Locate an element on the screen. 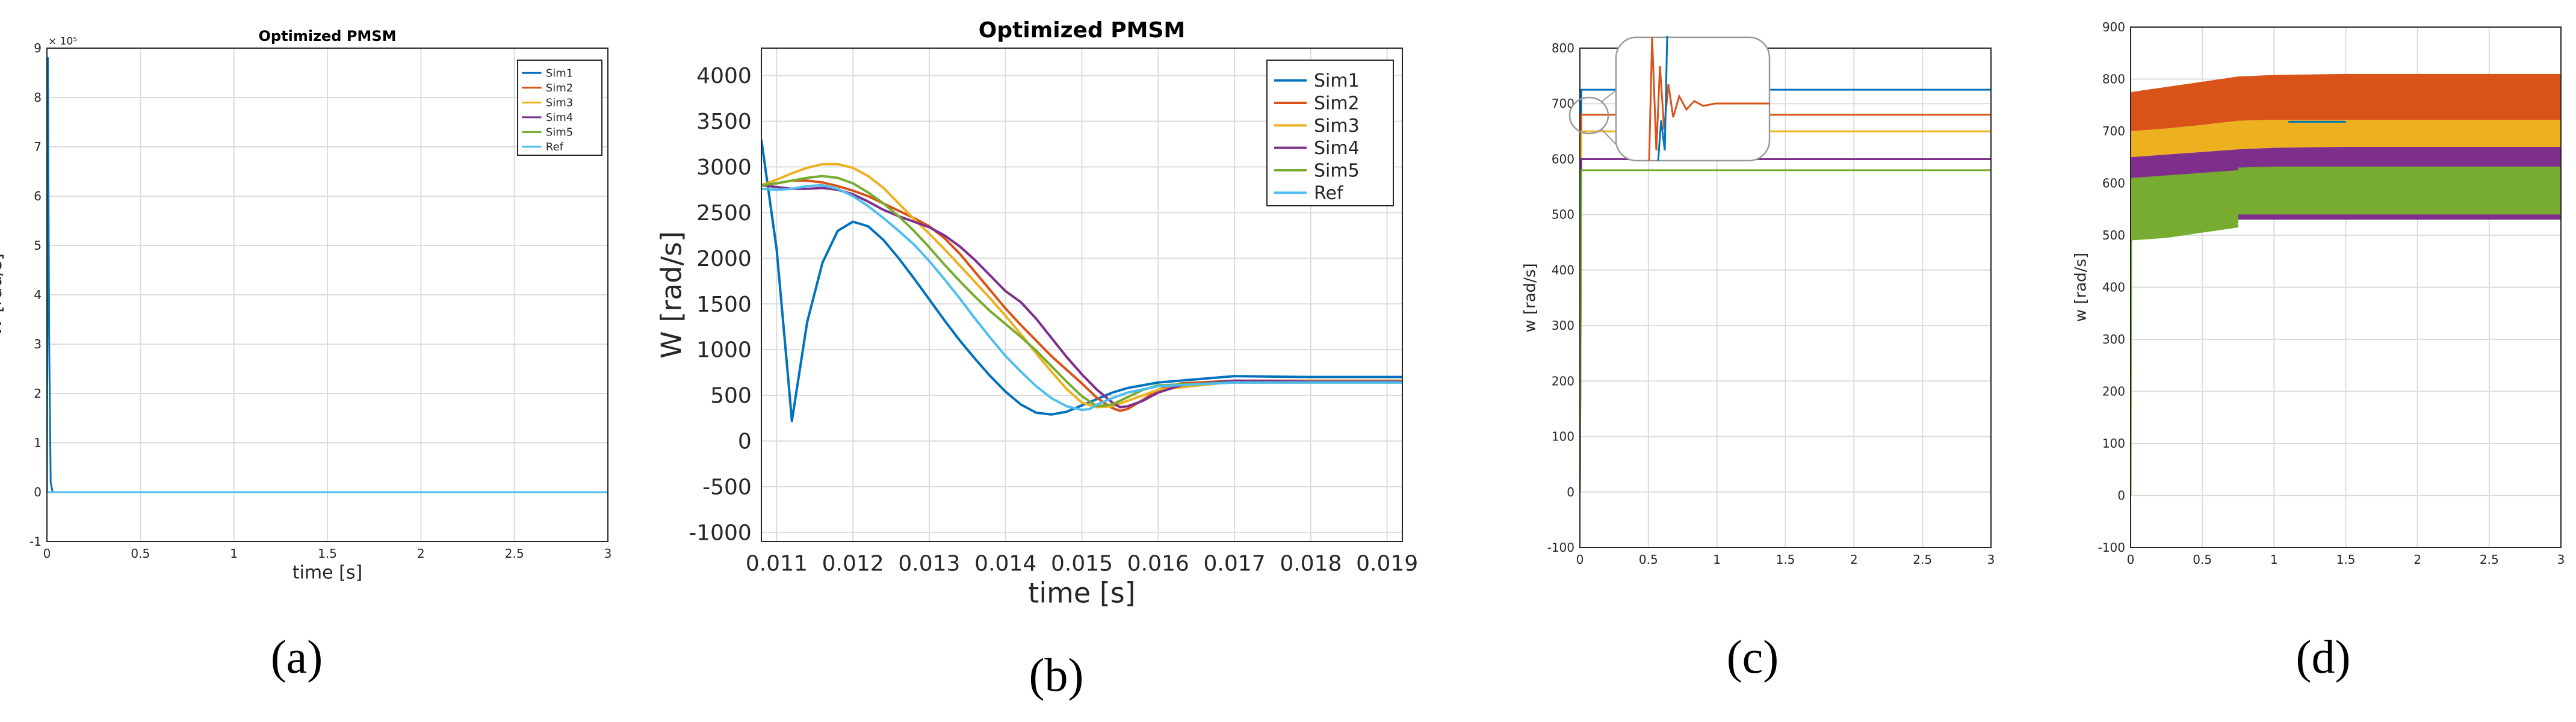  y-tick-label: 5 is located at coordinates (38, 245).